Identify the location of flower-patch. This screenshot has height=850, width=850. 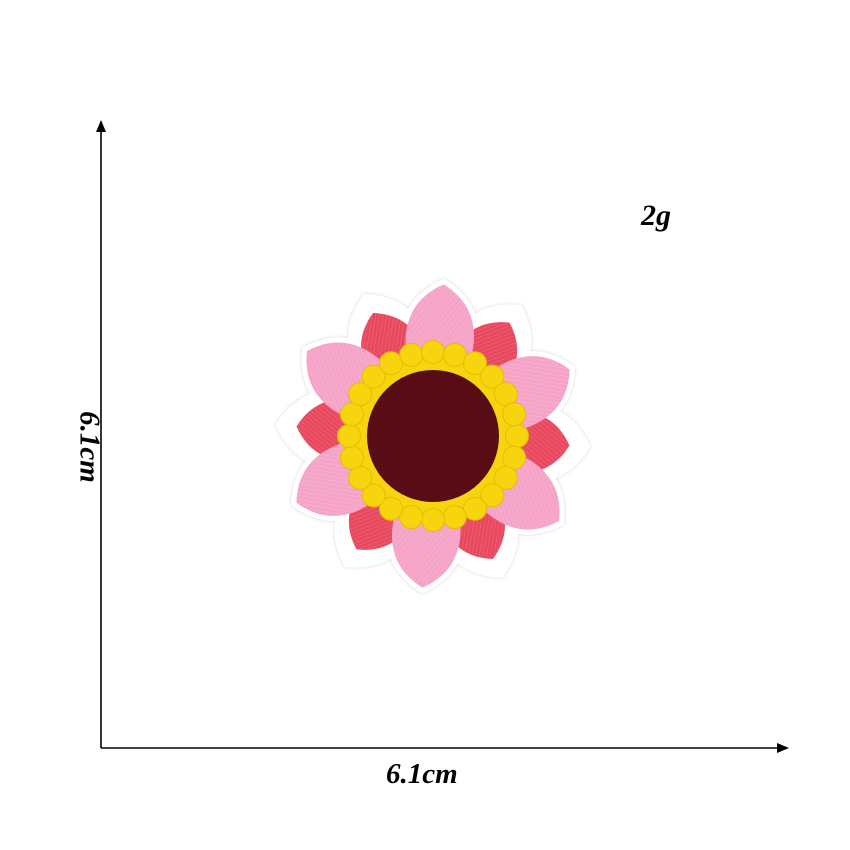
(433, 436).